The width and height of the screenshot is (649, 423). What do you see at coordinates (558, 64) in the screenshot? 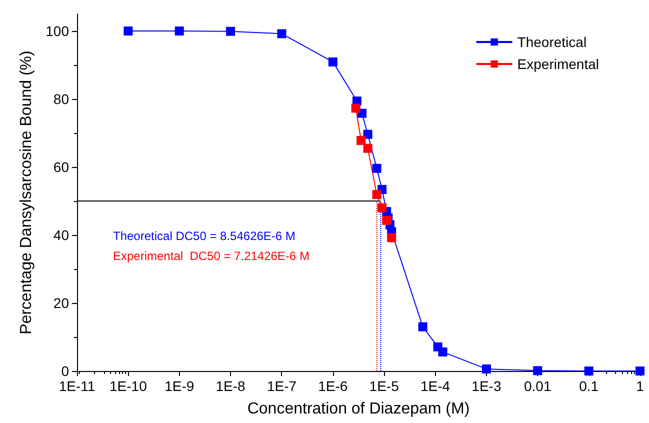
I see `legend-label: Experimental` at bounding box center [558, 64].